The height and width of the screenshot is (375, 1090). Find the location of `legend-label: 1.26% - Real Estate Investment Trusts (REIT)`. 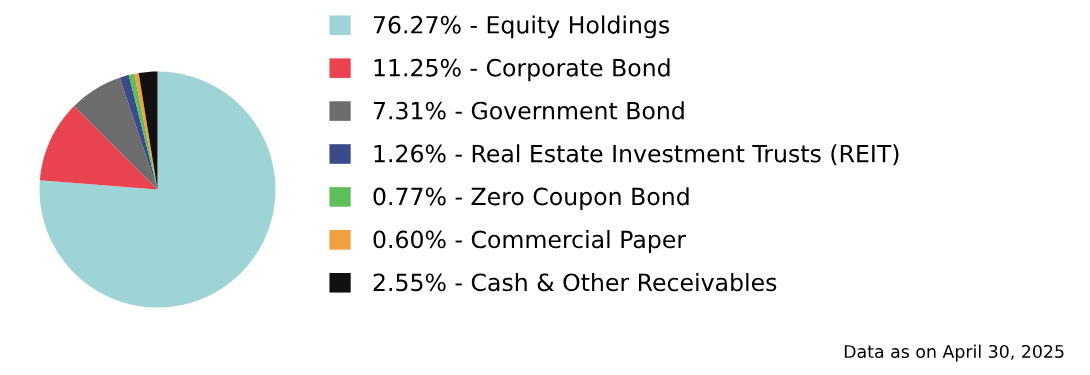

legend-label: 1.26% - Real Estate Investment Trusts (REIT) is located at coordinates (636, 155).